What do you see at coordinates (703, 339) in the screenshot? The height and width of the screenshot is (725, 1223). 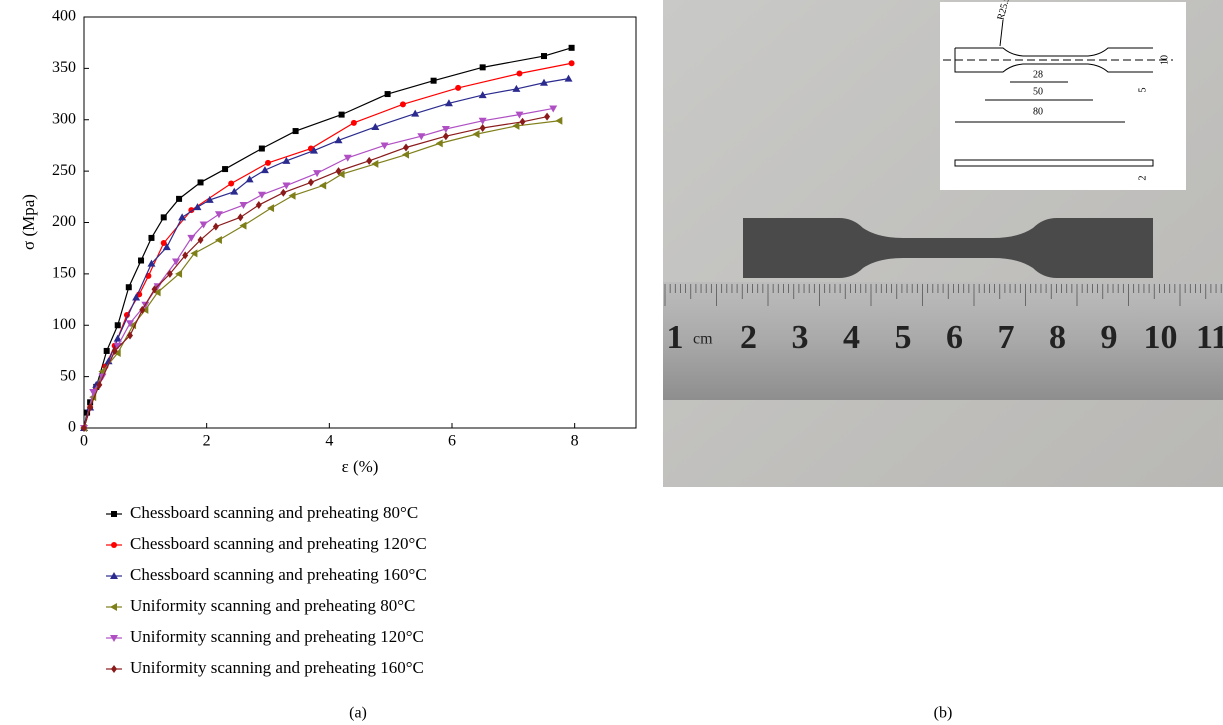 I see `ruler-unit: cm` at bounding box center [703, 339].